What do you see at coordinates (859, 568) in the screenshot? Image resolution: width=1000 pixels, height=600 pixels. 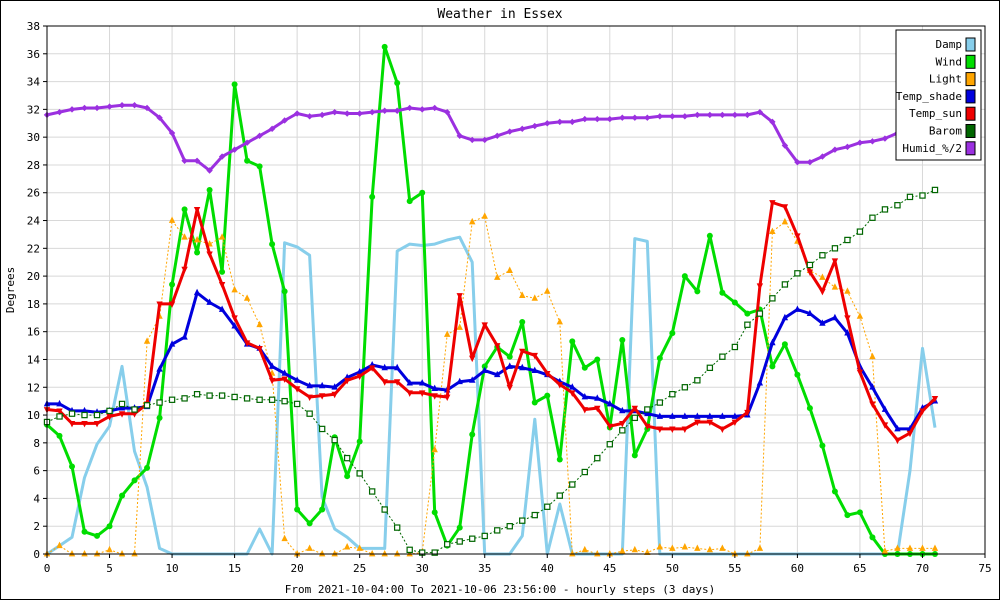 I see `x-tick-label: 65` at bounding box center [859, 568].